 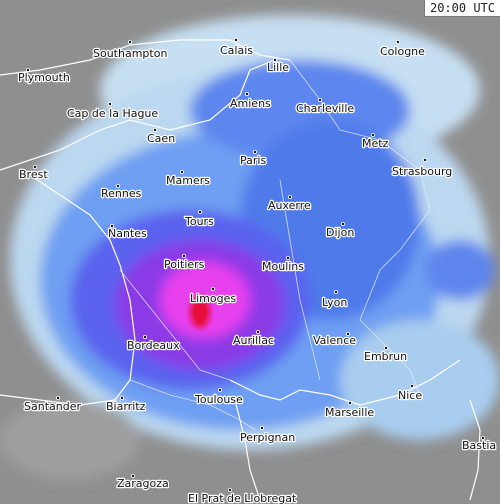 What do you see at coordinates (143, 483) in the screenshot?
I see `city-label: Zaragoza` at bounding box center [143, 483].